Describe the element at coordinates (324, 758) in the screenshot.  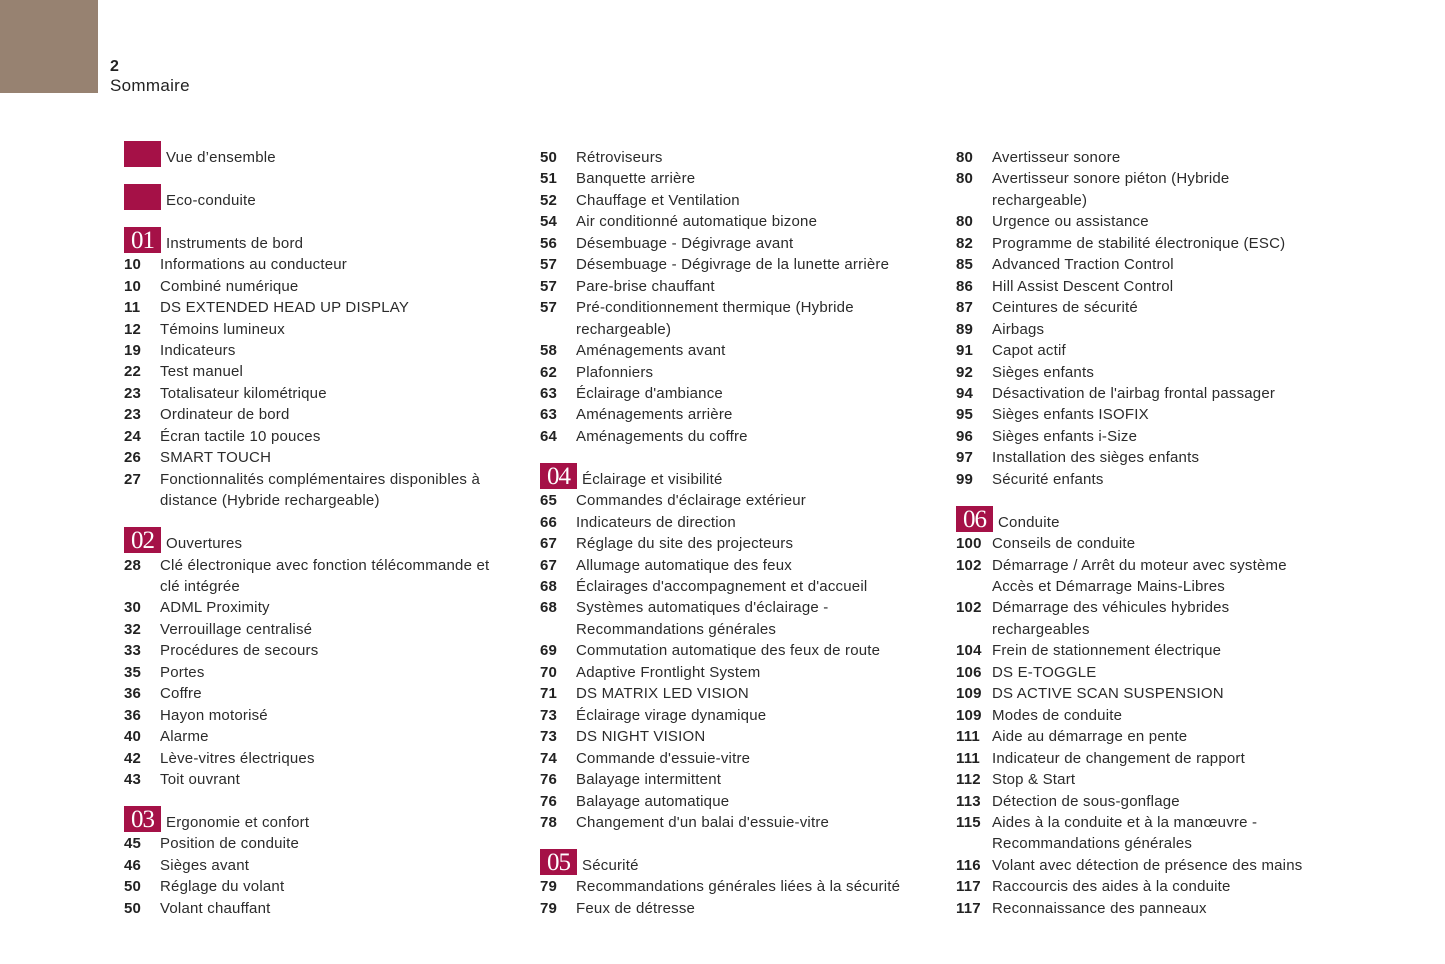
I see `toc-entry: 42 Lève-vitres électriques` at that location.